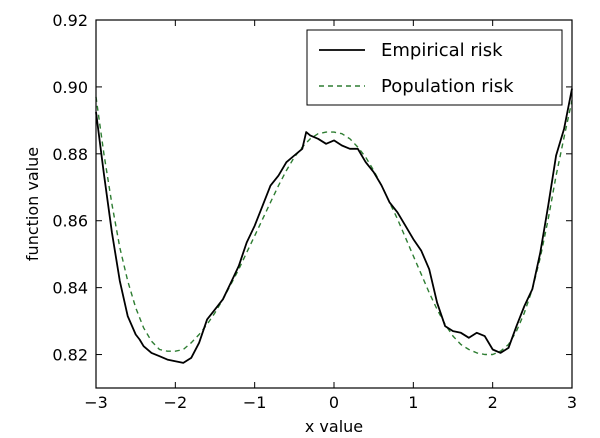 This screenshot has width=600, height=438. Describe the element at coordinates (70, 154) in the screenshot. I see `y-tick-label: 0.88` at that location.